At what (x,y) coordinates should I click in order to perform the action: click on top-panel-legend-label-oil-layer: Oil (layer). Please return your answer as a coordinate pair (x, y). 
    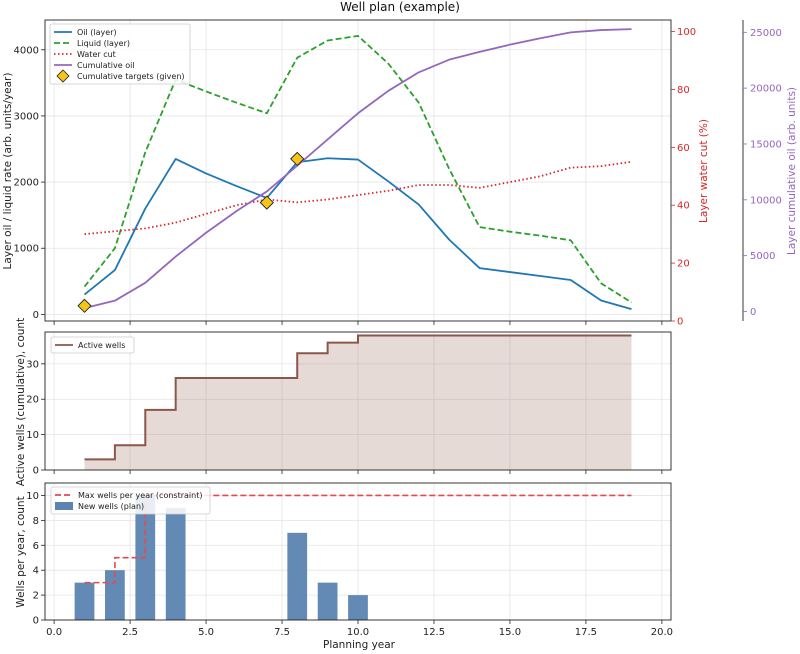
    Looking at the image, I should click on (97, 32).